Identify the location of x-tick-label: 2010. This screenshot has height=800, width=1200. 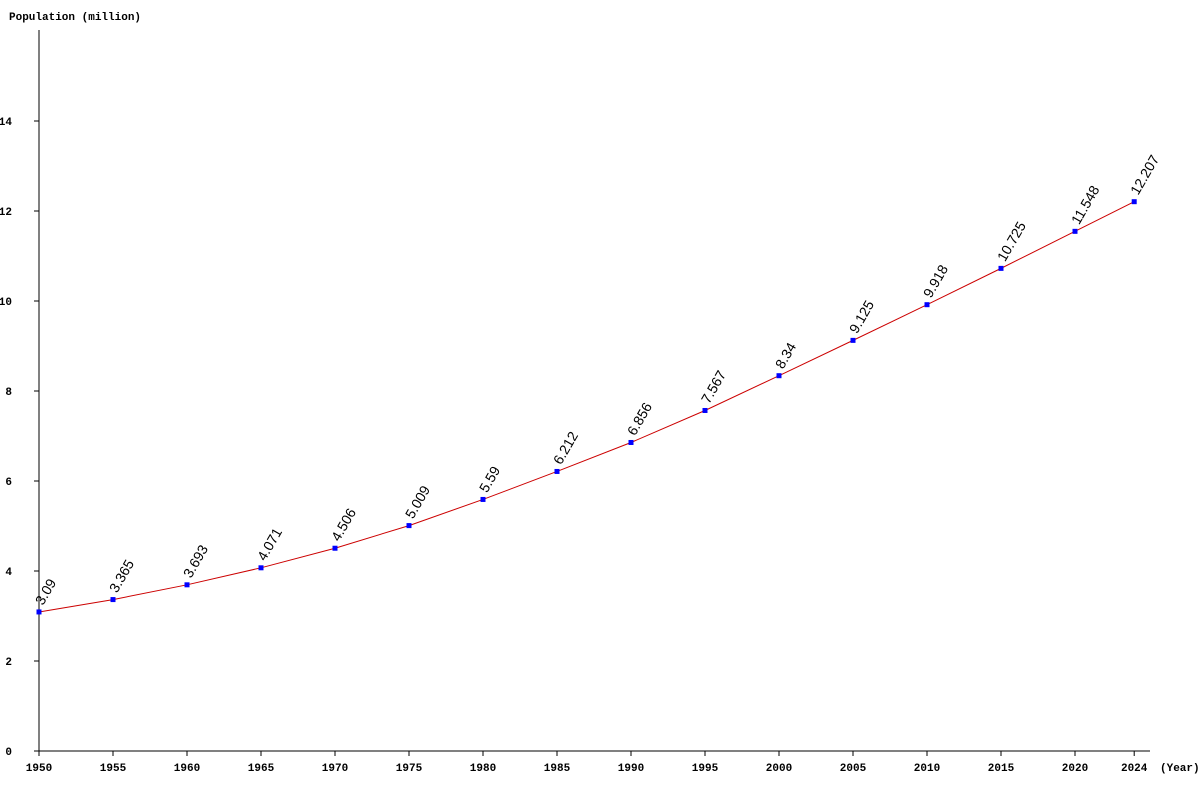
(927, 769).